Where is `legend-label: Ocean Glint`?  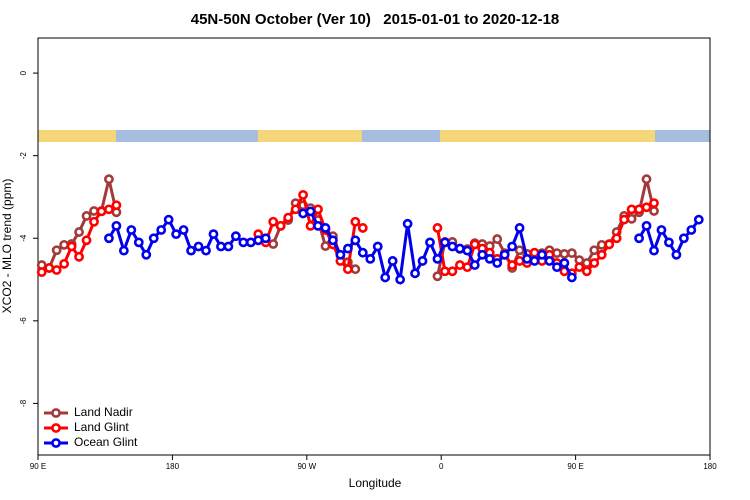 legend-label: Ocean Glint is located at coordinates (106, 442).